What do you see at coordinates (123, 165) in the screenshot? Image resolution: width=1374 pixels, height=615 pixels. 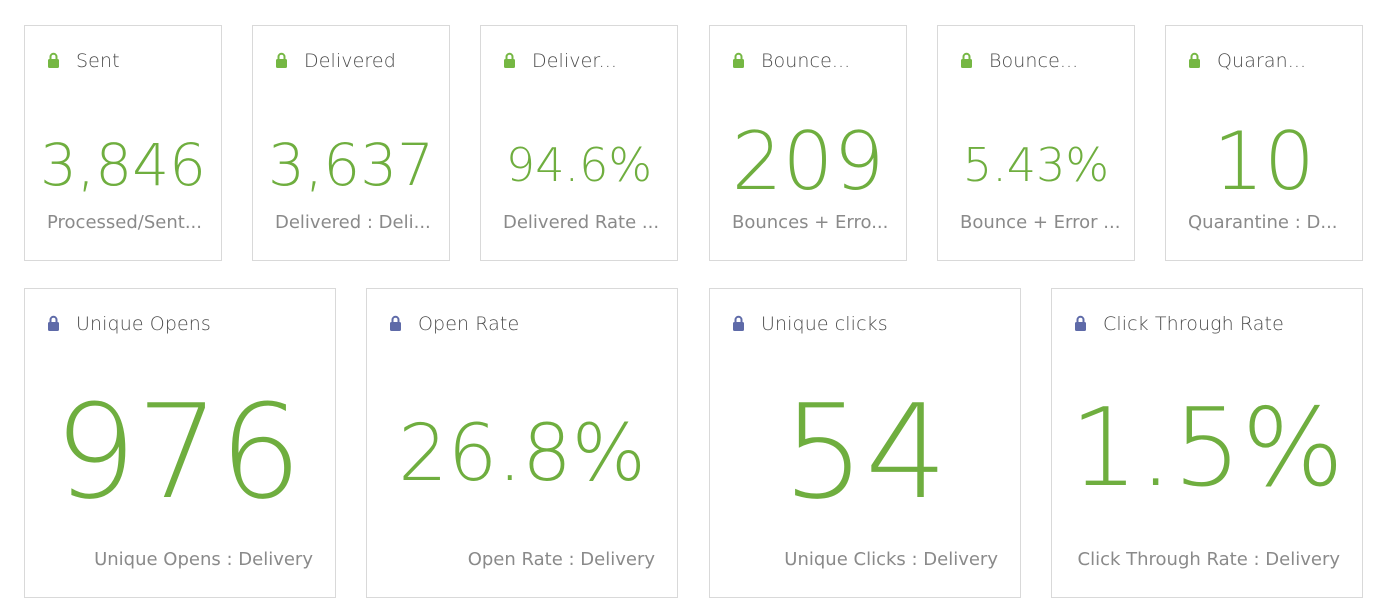 I see `metric-value: 3,846` at bounding box center [123, 165].